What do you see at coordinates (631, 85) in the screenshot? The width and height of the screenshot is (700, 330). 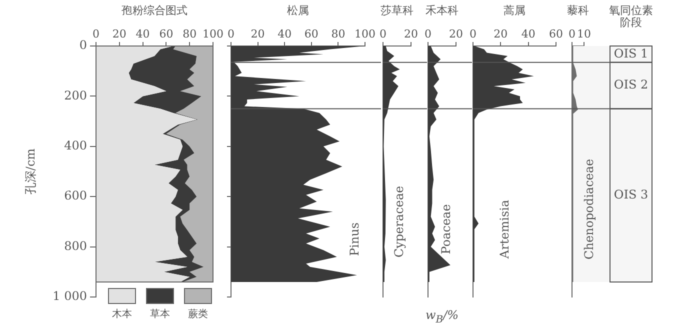 I see `band-label: OIS 2` at bounding box center [631, 85].